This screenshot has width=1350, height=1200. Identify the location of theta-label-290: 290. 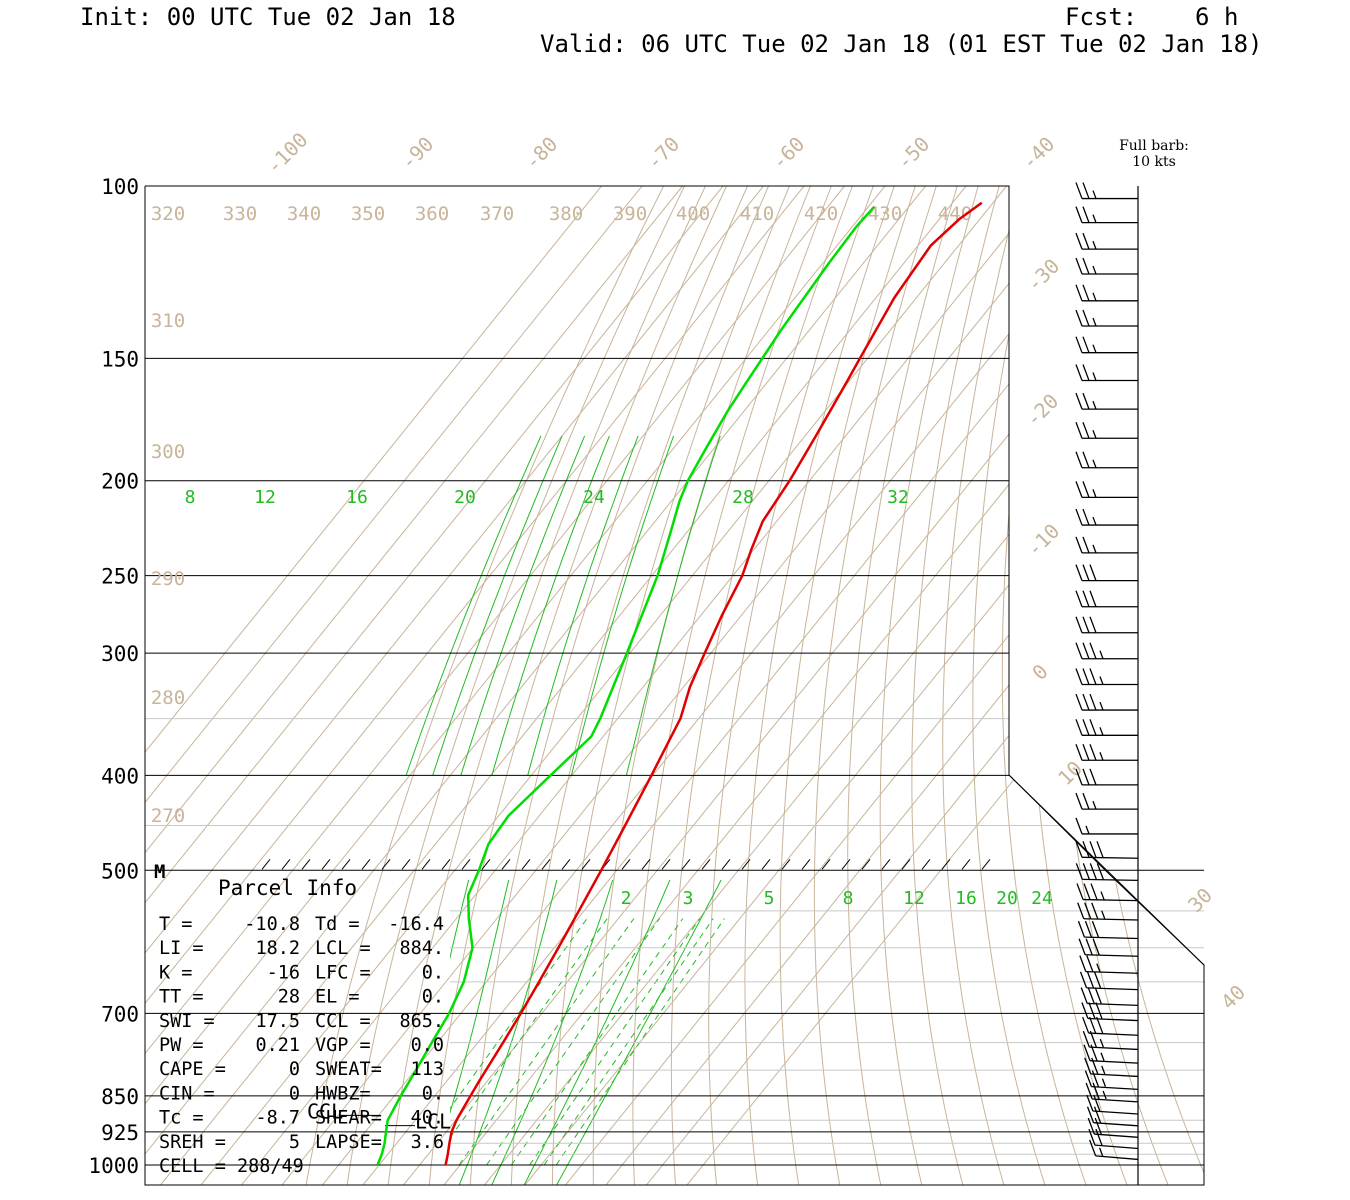
(168, 579).